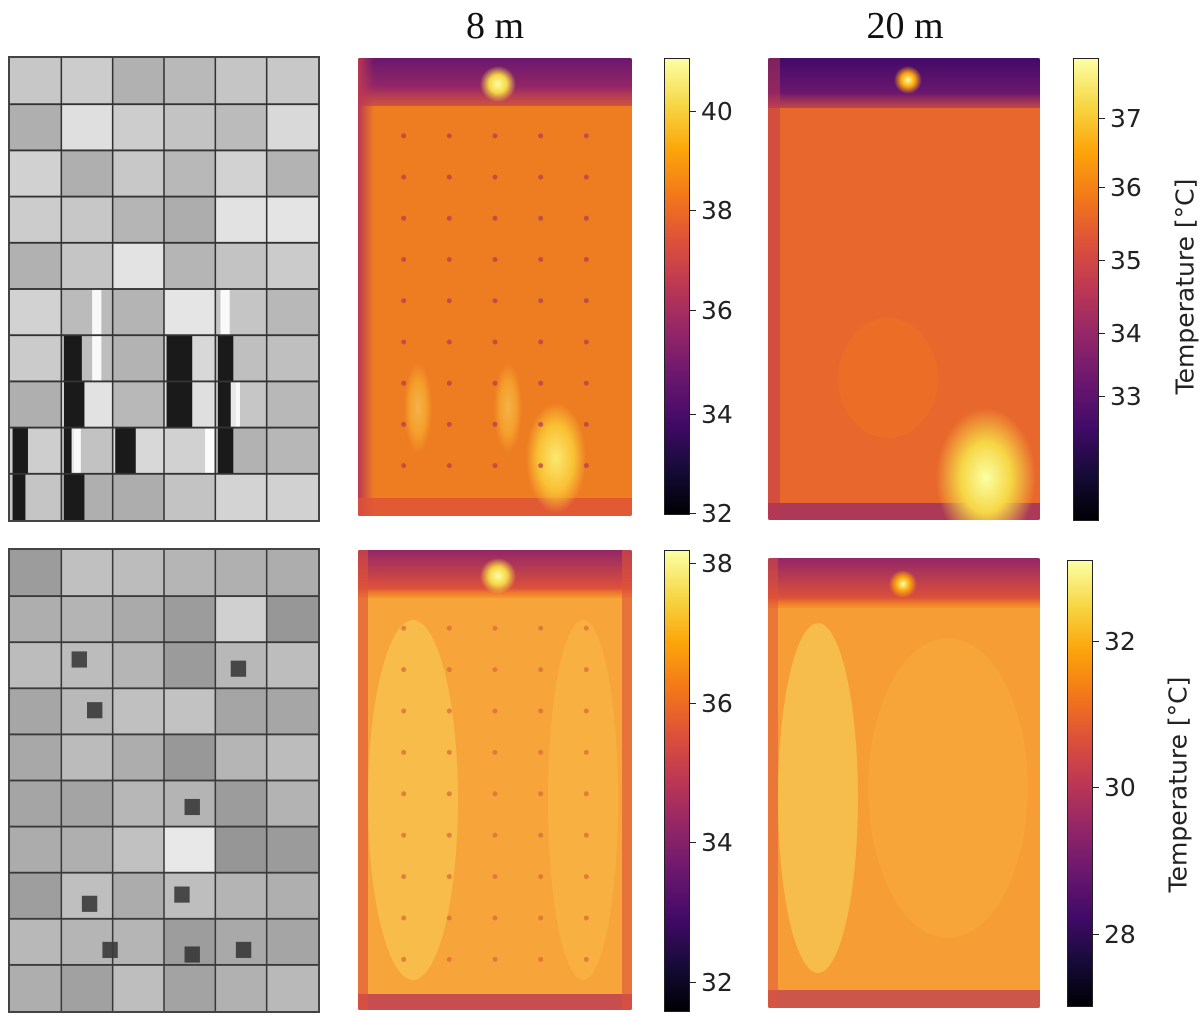 Image resolution: width=1200 pixels, height=1016 pixels. I want to click on colorbar-tick: 37, so click(1120, 118).